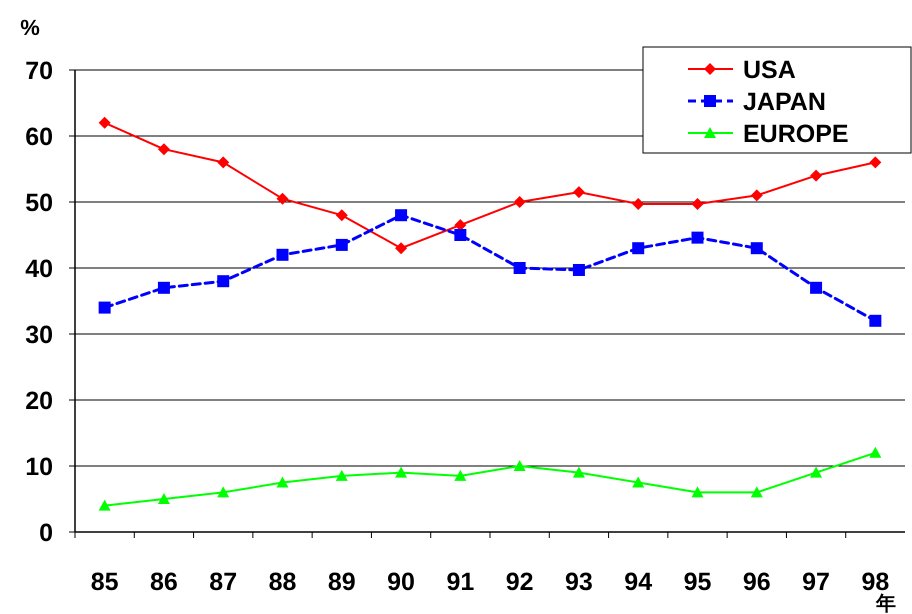 Image resolution: width=912 pixels, height=614 pixels. What do you see at coordinates (282, 582) in the screenshot?
I see `x-tick-label: 88` at bounding box center [282, 582].